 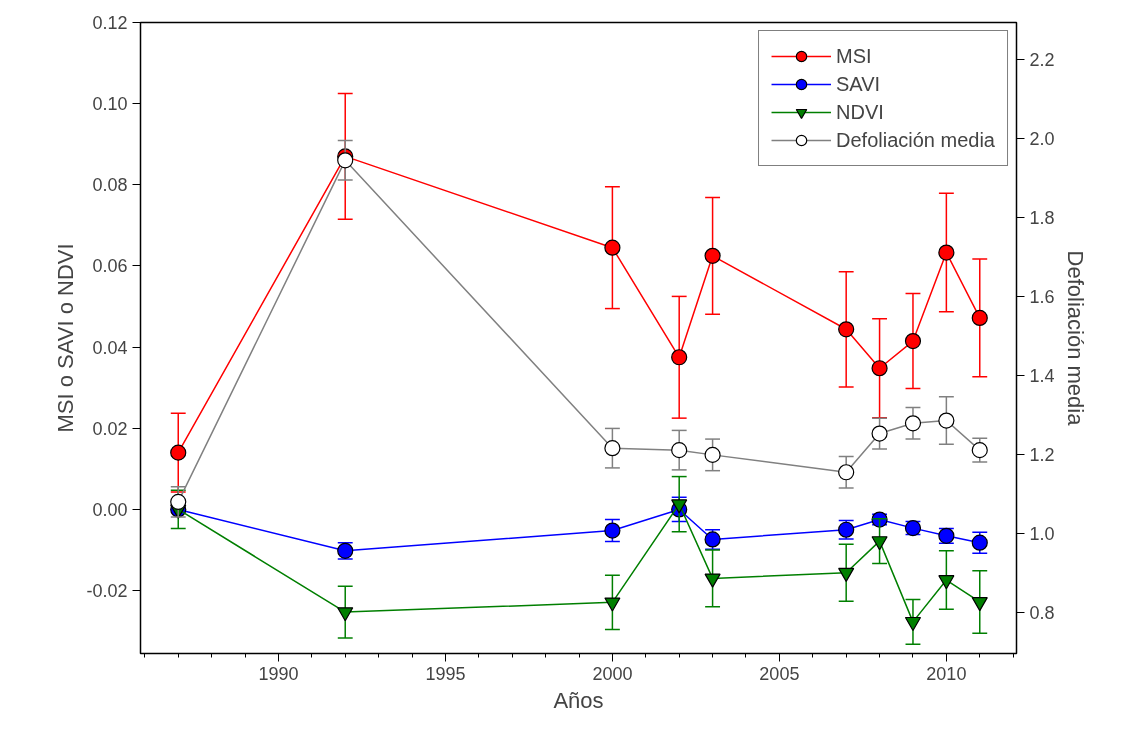 I want to click on legend-label: SAVI, so click(x=858, y=84).